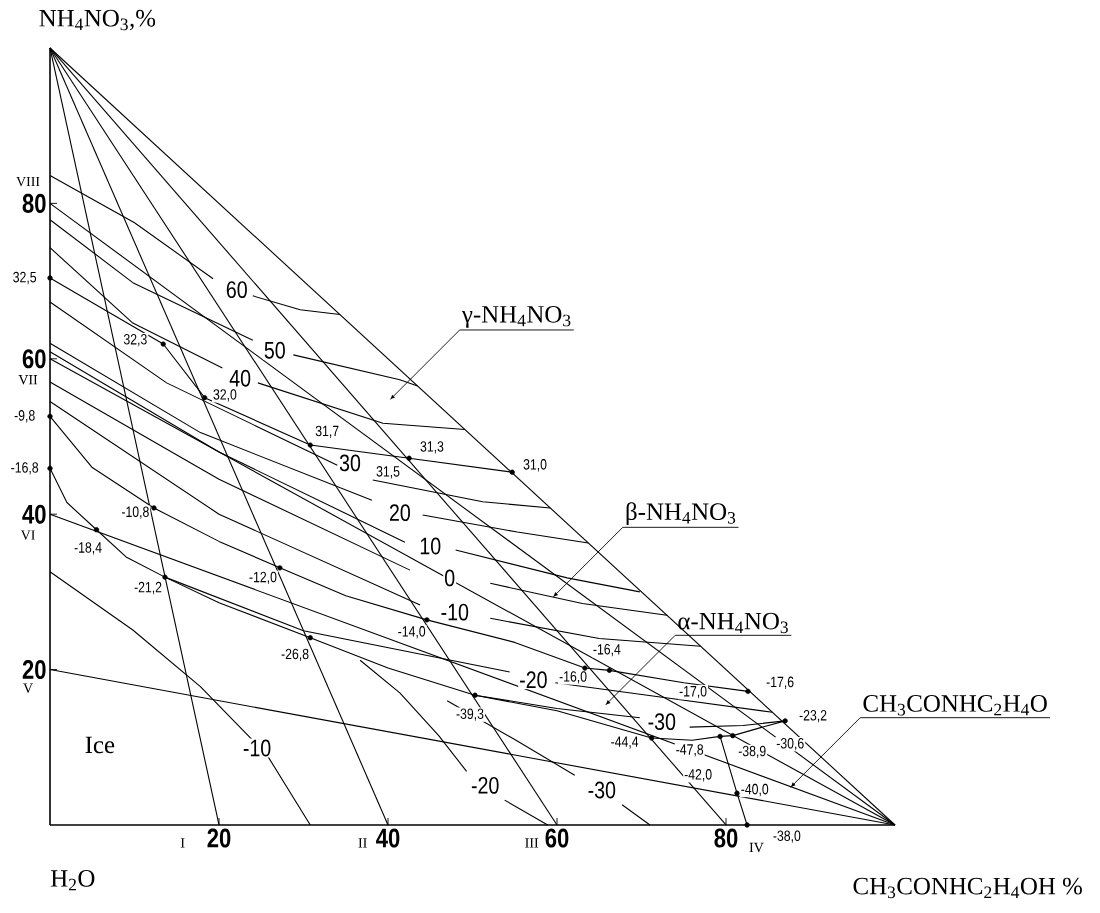  What do you see at coordinates (135, 340) in the screenshot?
I see `annotation: 32,3` at bounding box center [135, 340].